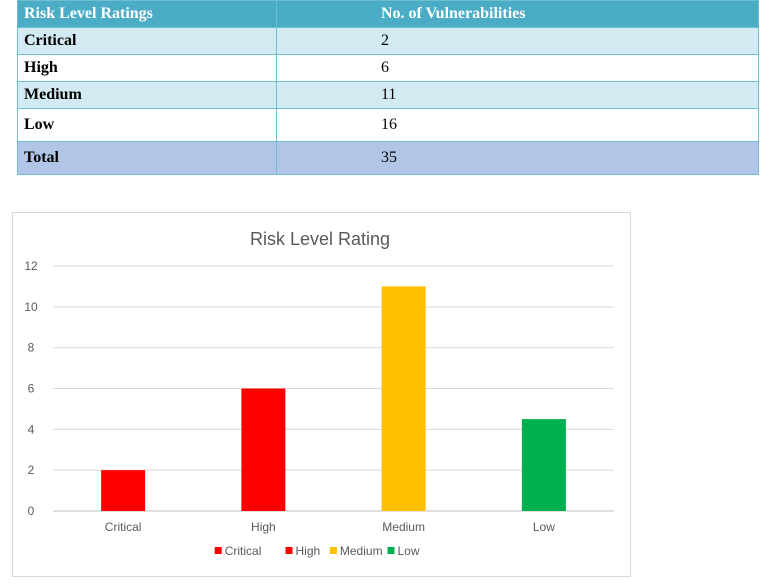 This screenshot has height=587, width=763. What do you see at coordinates (517, 68) in the screenshot?
I see `row-value: 6` at bounding box center [517, 68].